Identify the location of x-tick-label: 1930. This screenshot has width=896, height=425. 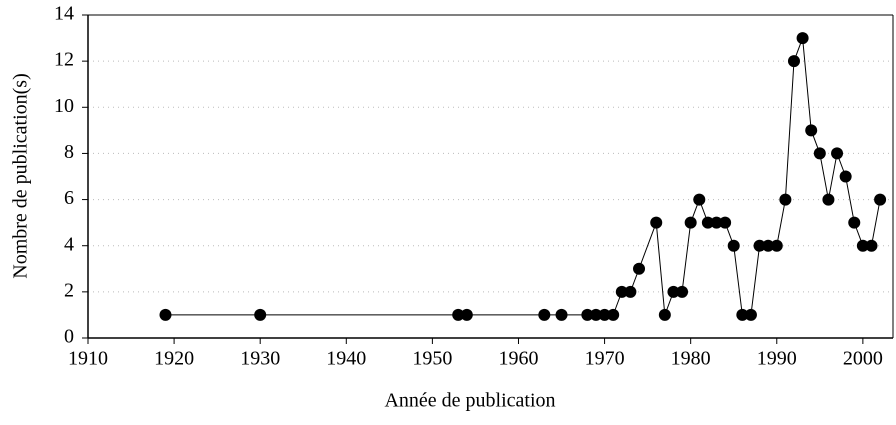
(260, 359).